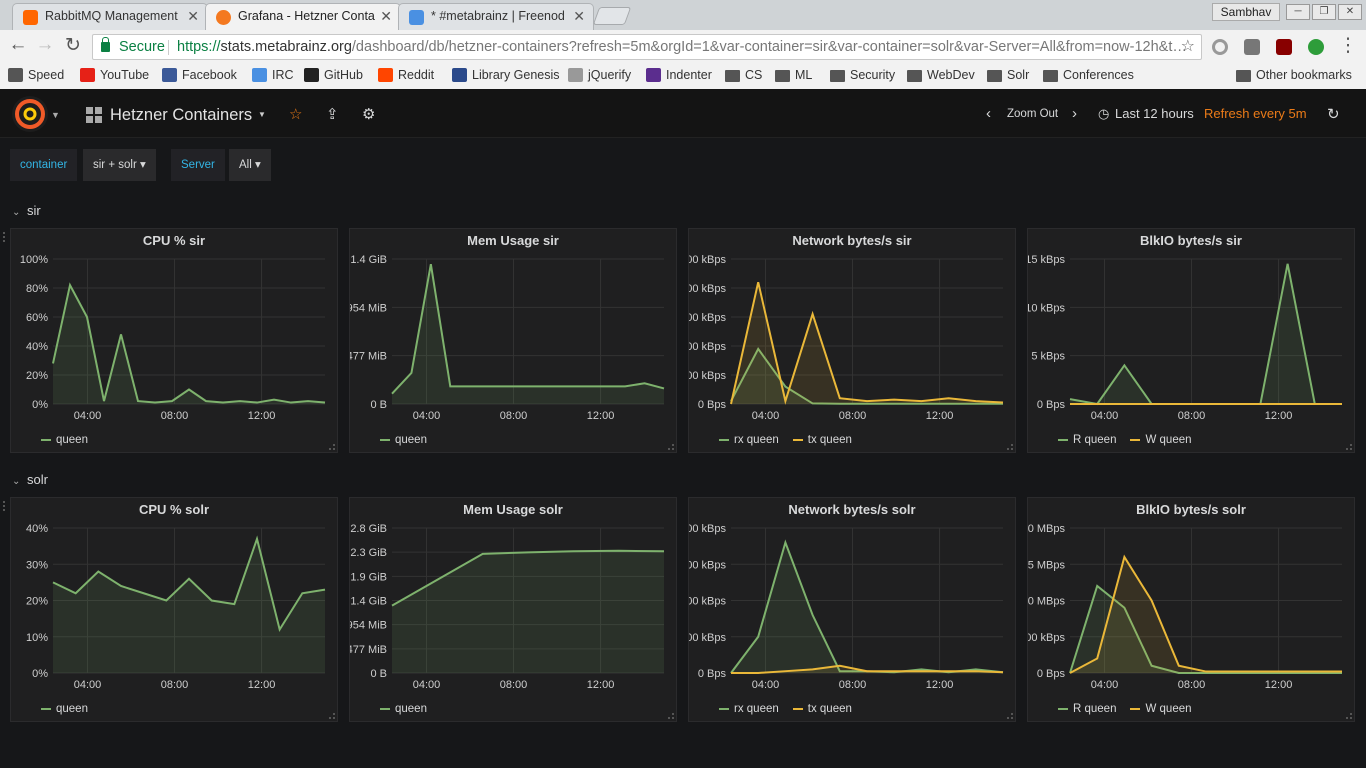 The width and height of the screenshot is (1366, 768). I want to click on extension-badge-icon, so click(1316, 47).